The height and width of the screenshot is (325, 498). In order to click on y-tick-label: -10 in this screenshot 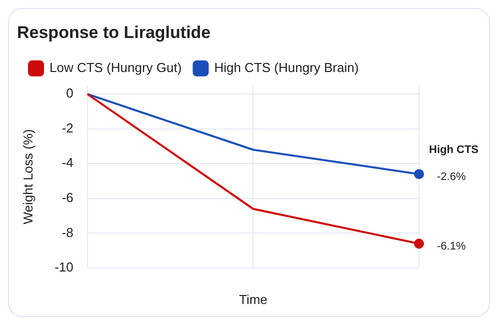, I will do `click(64, 267)`.